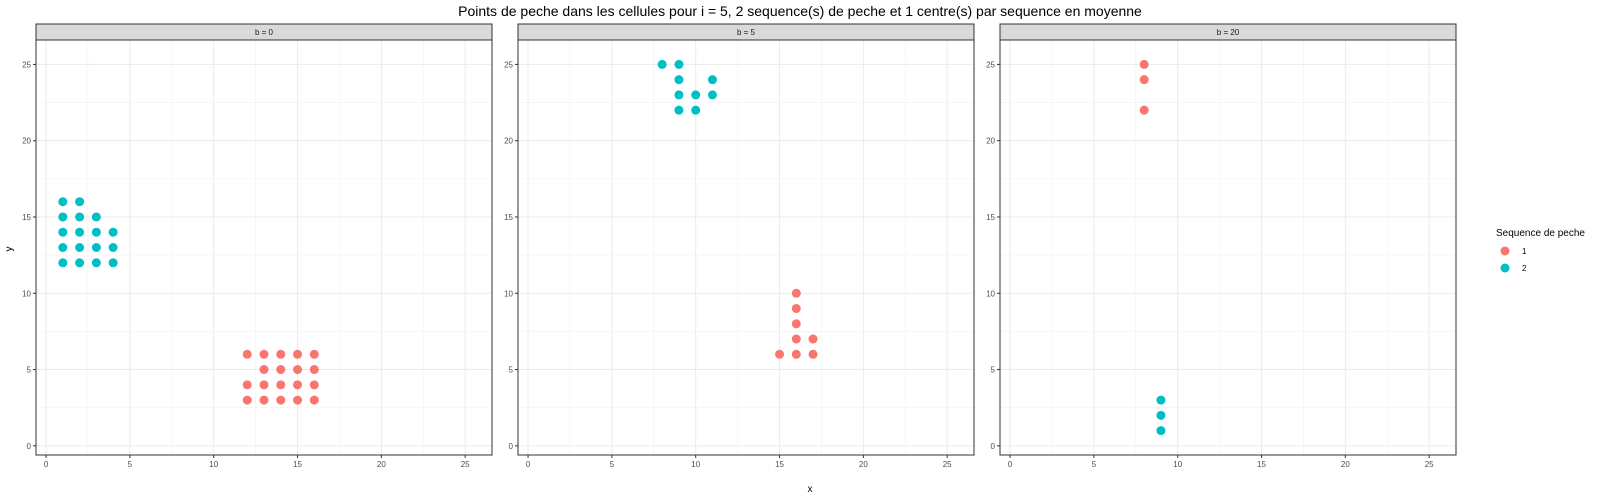  I want to click on legend: Sequence de peche 1 2, so click(1540, 250).